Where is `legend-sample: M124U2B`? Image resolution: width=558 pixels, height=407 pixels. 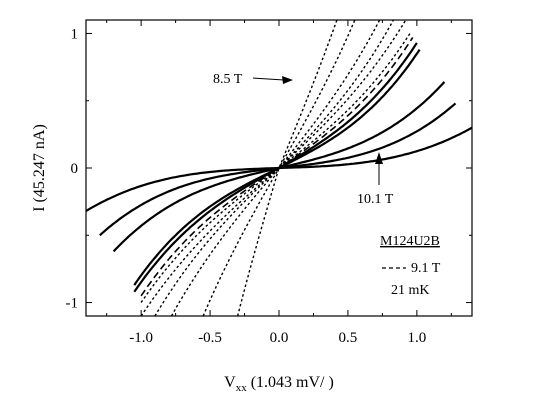
legend-sample: M124U2B is located at coordinates (410, 241).